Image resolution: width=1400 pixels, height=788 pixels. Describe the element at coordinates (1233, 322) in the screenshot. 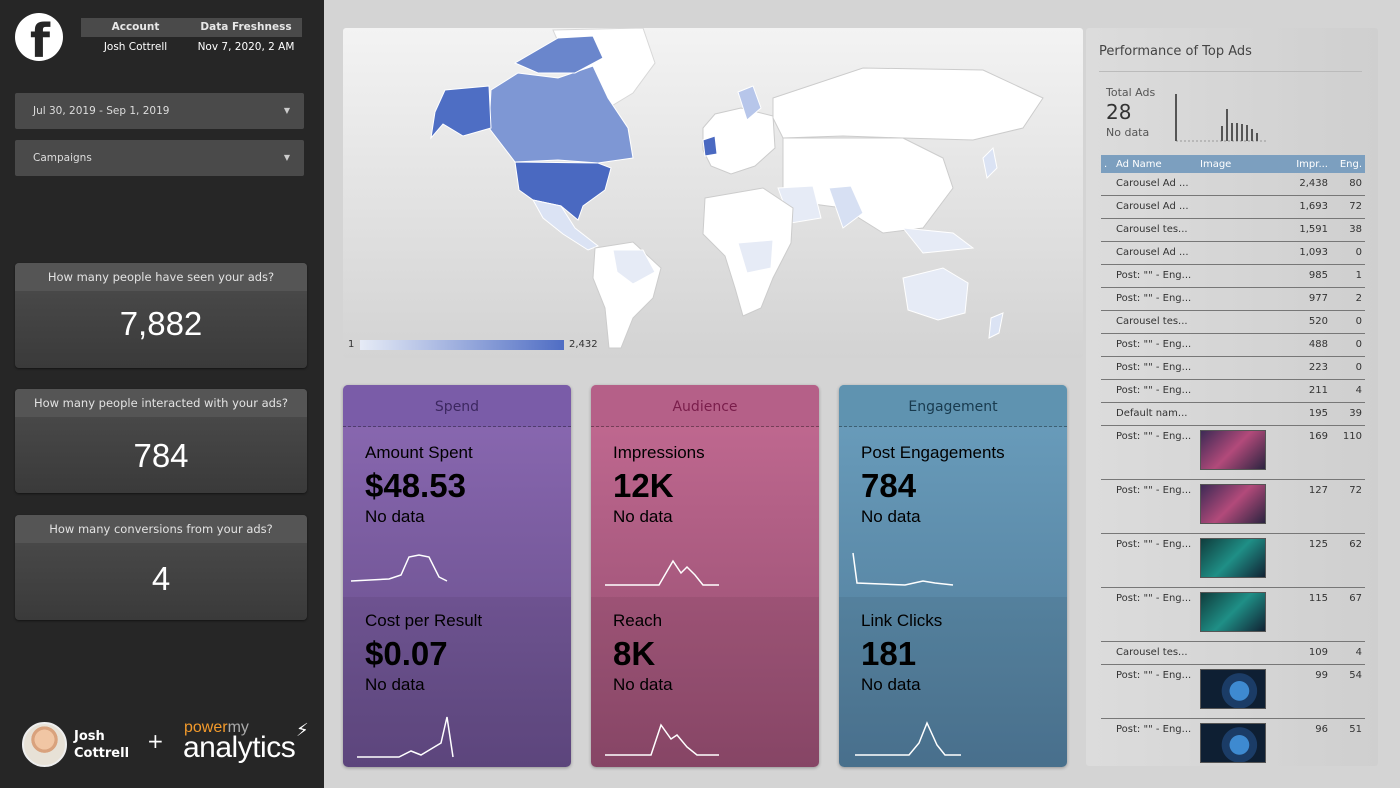

I see `table-row: Carousel tes... 520 0` at that location.